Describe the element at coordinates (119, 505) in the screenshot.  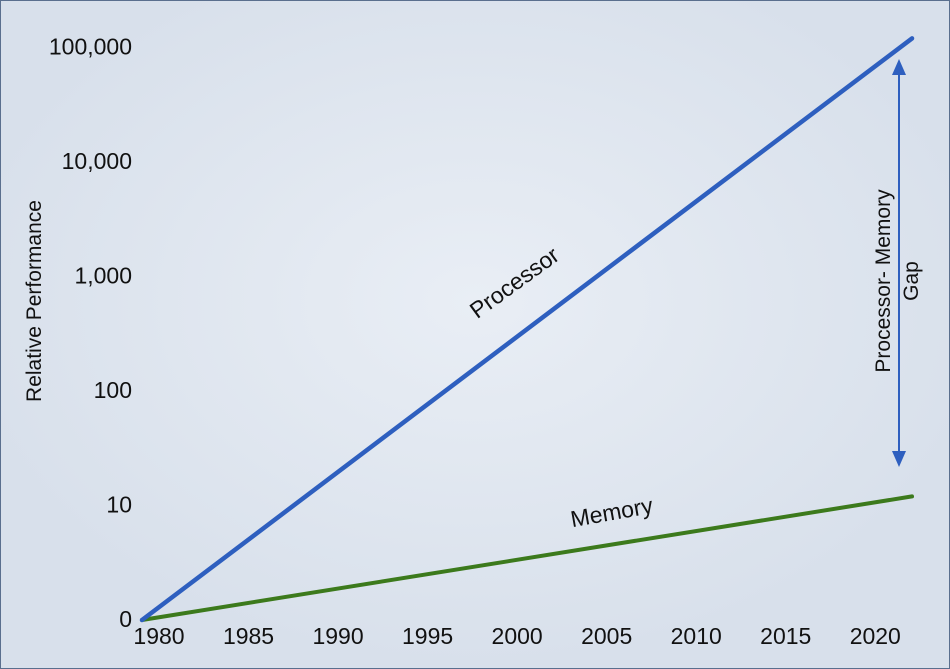
I see `y-tick-label: 10` at that location.